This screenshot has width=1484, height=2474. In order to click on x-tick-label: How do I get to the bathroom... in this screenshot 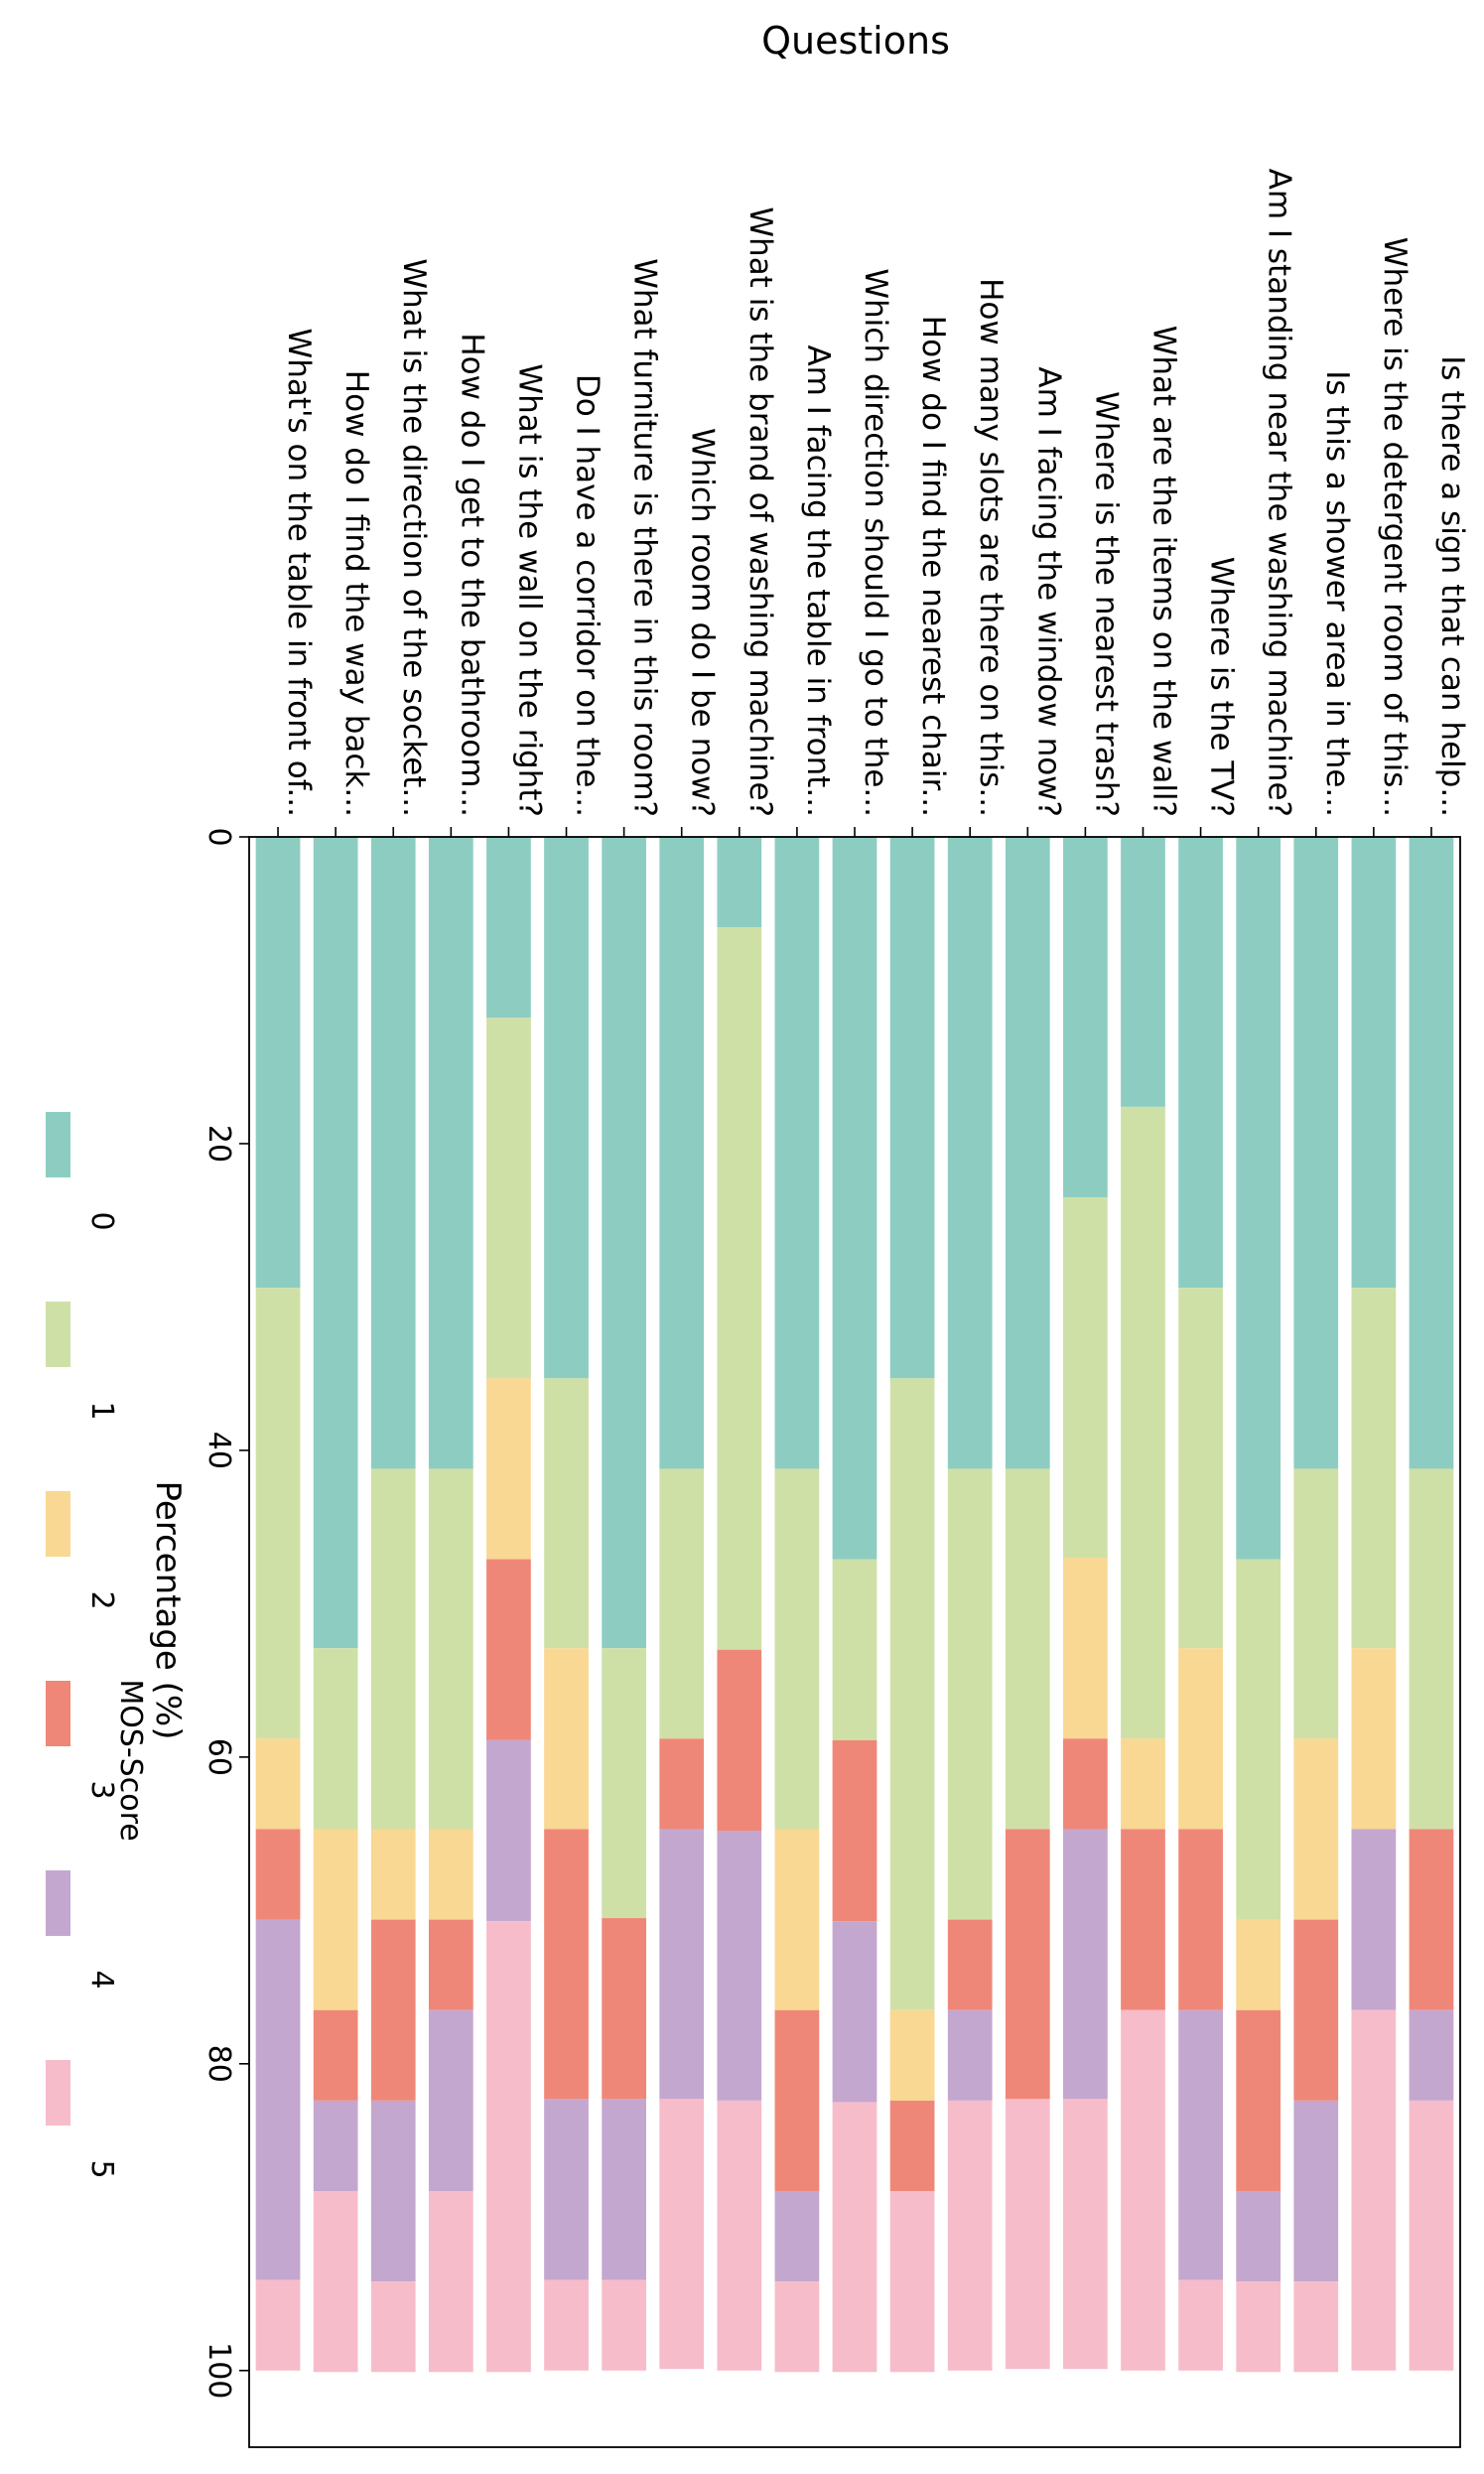, I will do `click(471, 575)`.